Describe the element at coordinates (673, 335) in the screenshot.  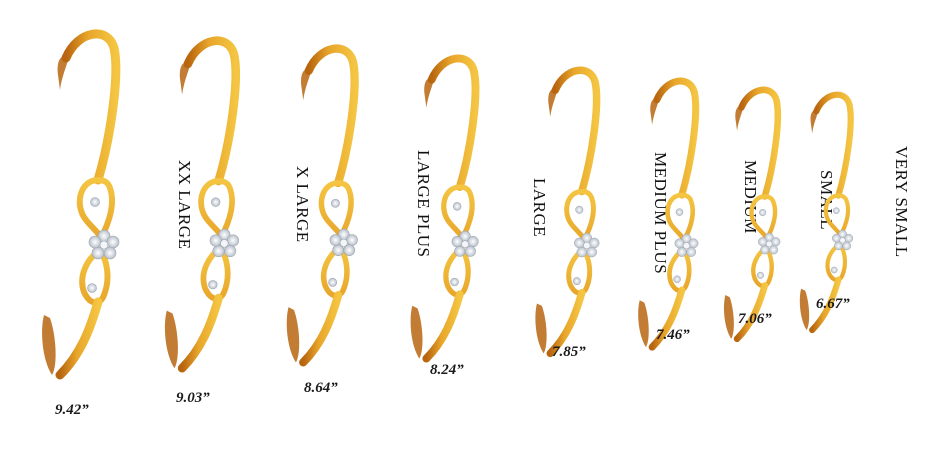
I see `size-measurement: 7.46”` at that location.